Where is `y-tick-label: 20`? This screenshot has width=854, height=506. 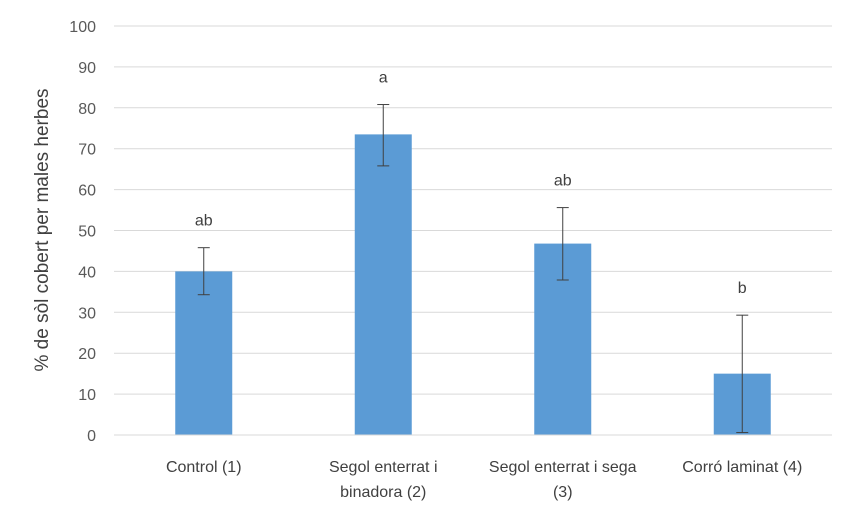 y-tick-label: 20 is located at coordinates (87, 354).